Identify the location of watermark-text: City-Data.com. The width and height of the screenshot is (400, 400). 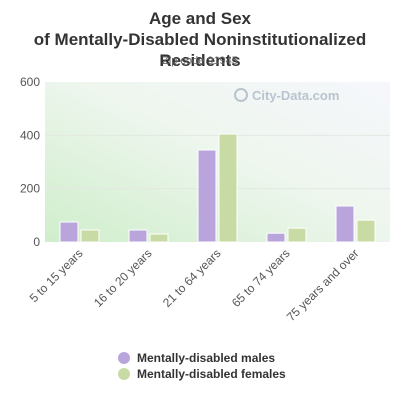
(295, 95).